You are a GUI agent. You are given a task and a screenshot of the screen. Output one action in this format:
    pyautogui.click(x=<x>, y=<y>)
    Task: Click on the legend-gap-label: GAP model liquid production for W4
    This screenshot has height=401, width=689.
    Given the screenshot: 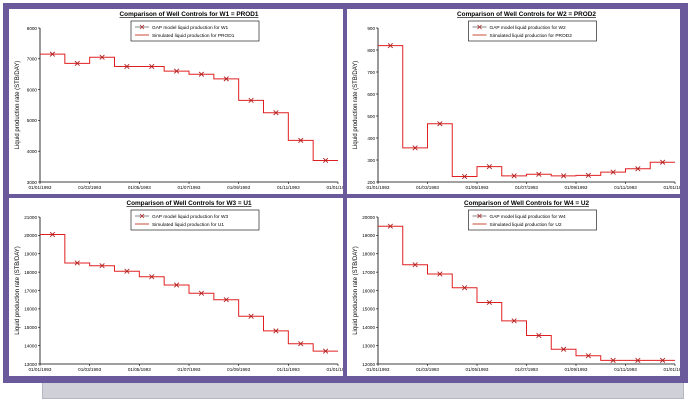 What is the action you would take?
    pyautogui.click(x=528, y=217)
    